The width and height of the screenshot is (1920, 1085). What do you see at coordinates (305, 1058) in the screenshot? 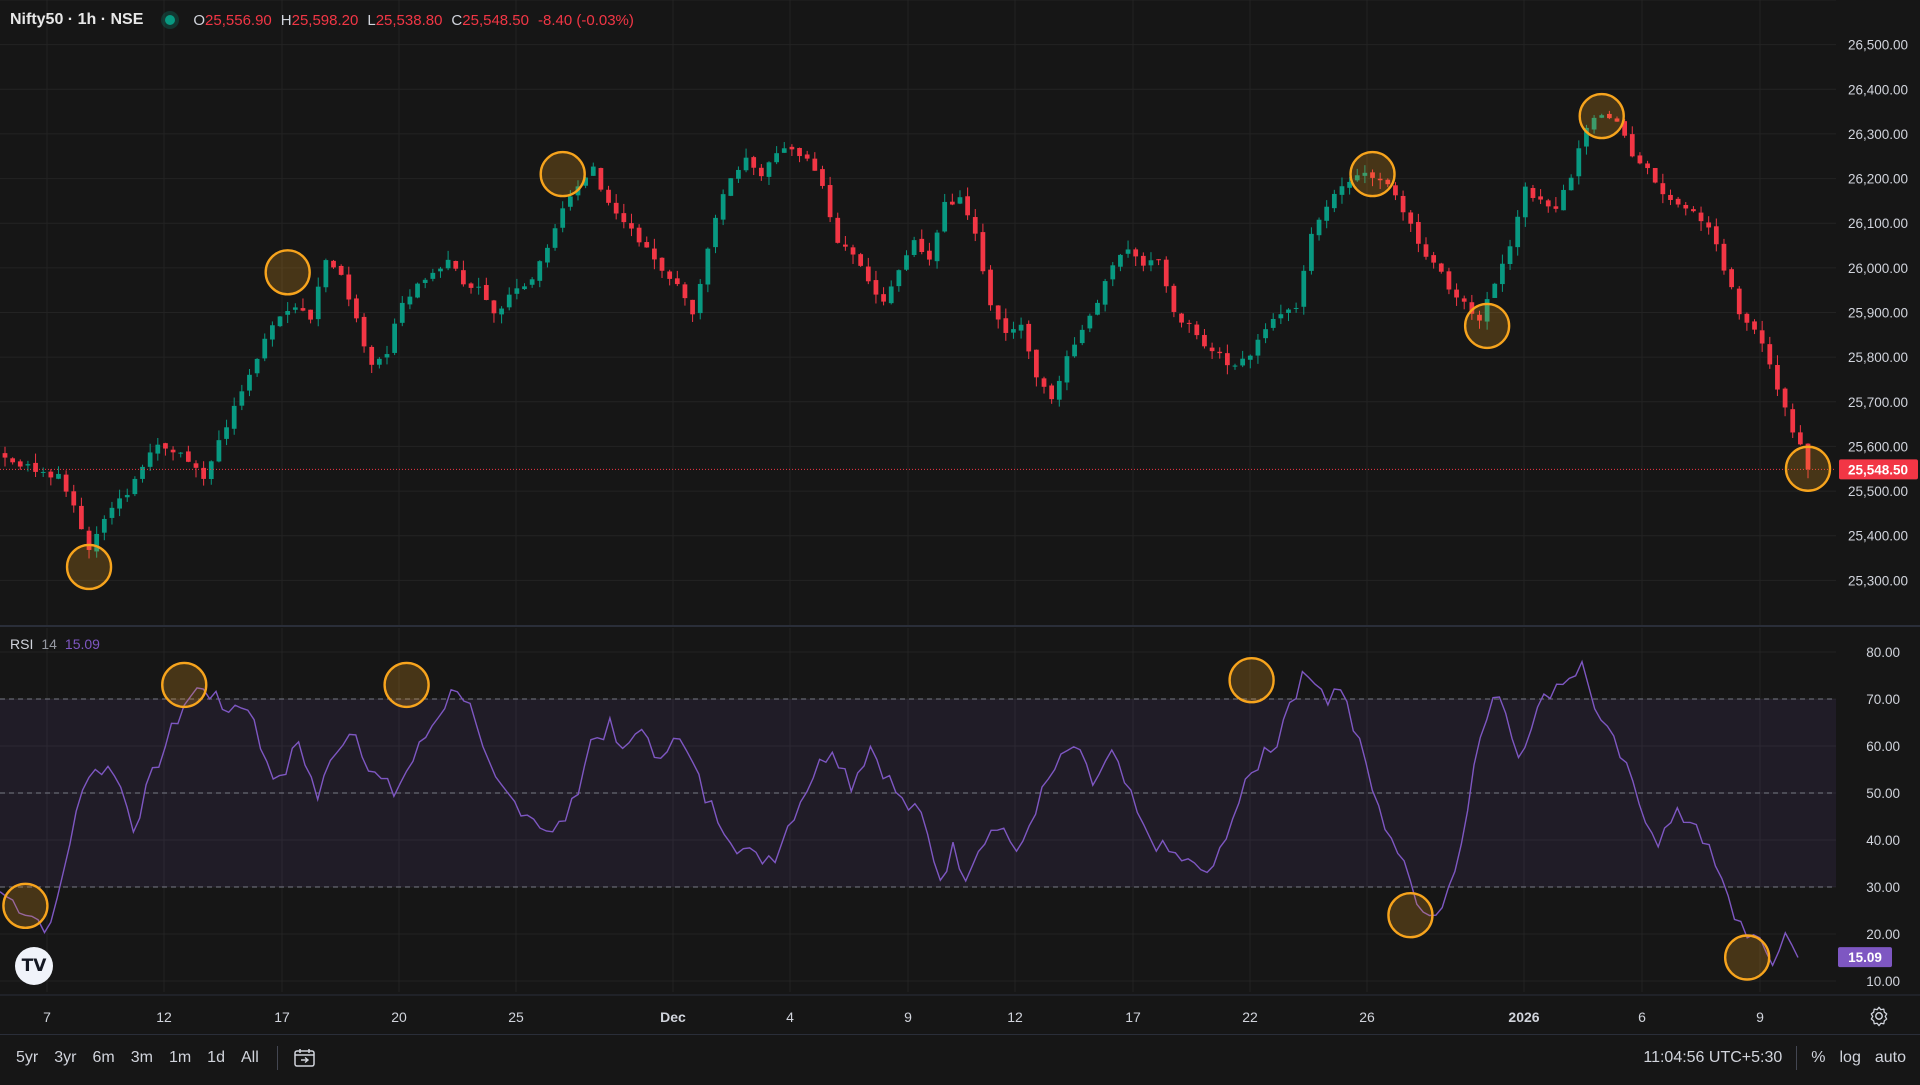
I see `calendar-goto-icon` at bounding box center [305, 1058].